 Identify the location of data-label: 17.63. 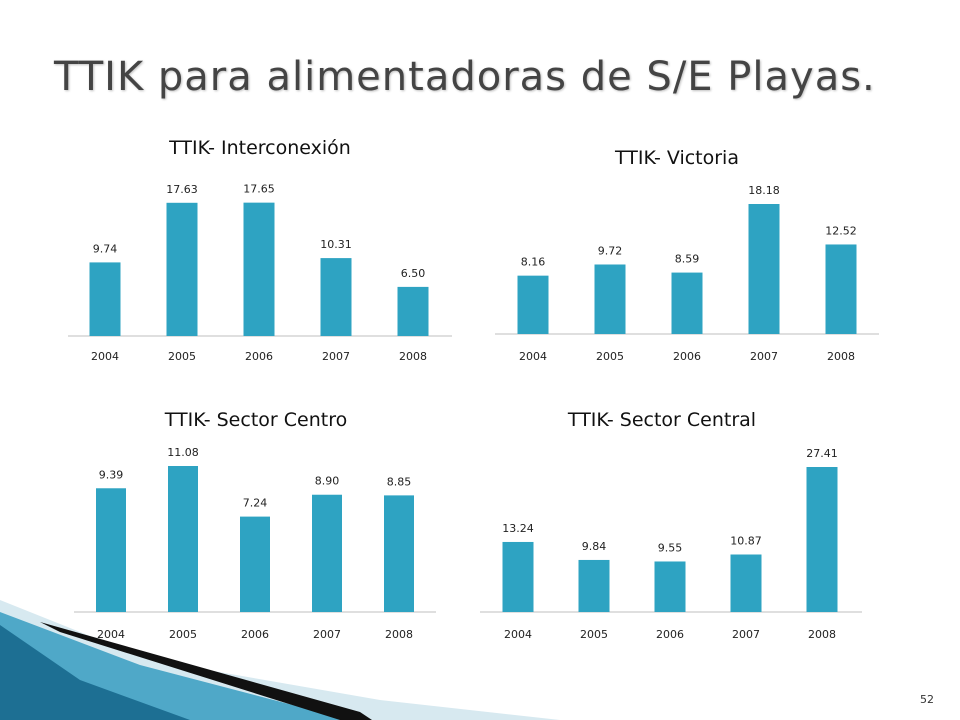
(182, 189).